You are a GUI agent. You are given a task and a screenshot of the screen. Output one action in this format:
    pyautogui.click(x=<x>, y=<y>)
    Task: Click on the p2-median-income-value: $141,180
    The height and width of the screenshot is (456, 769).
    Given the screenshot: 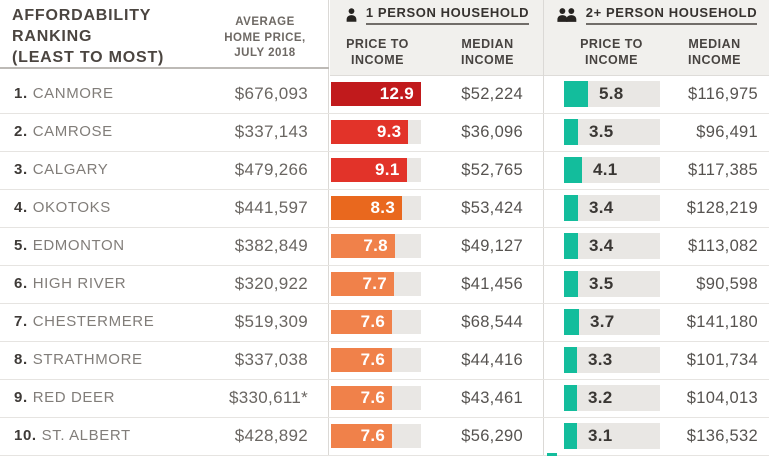 What is the action you would take?
    pyautogui.click(x=722, y=322)
    